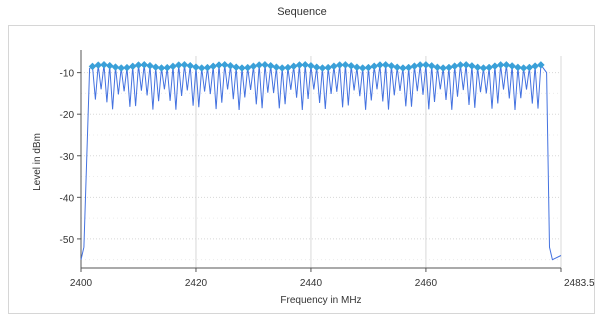 The image size is (604, 320). Describe the element at coordinates (37, 162) in the screenshot. I see `y-axis-label: Level in dBm` at that location.